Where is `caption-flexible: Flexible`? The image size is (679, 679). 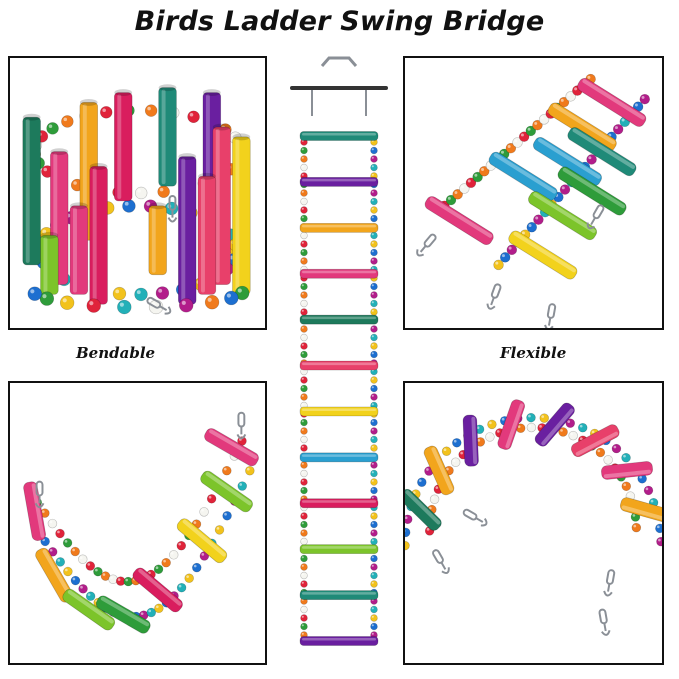 caption-flexible: Flexible is located at coordinates (533, 353).